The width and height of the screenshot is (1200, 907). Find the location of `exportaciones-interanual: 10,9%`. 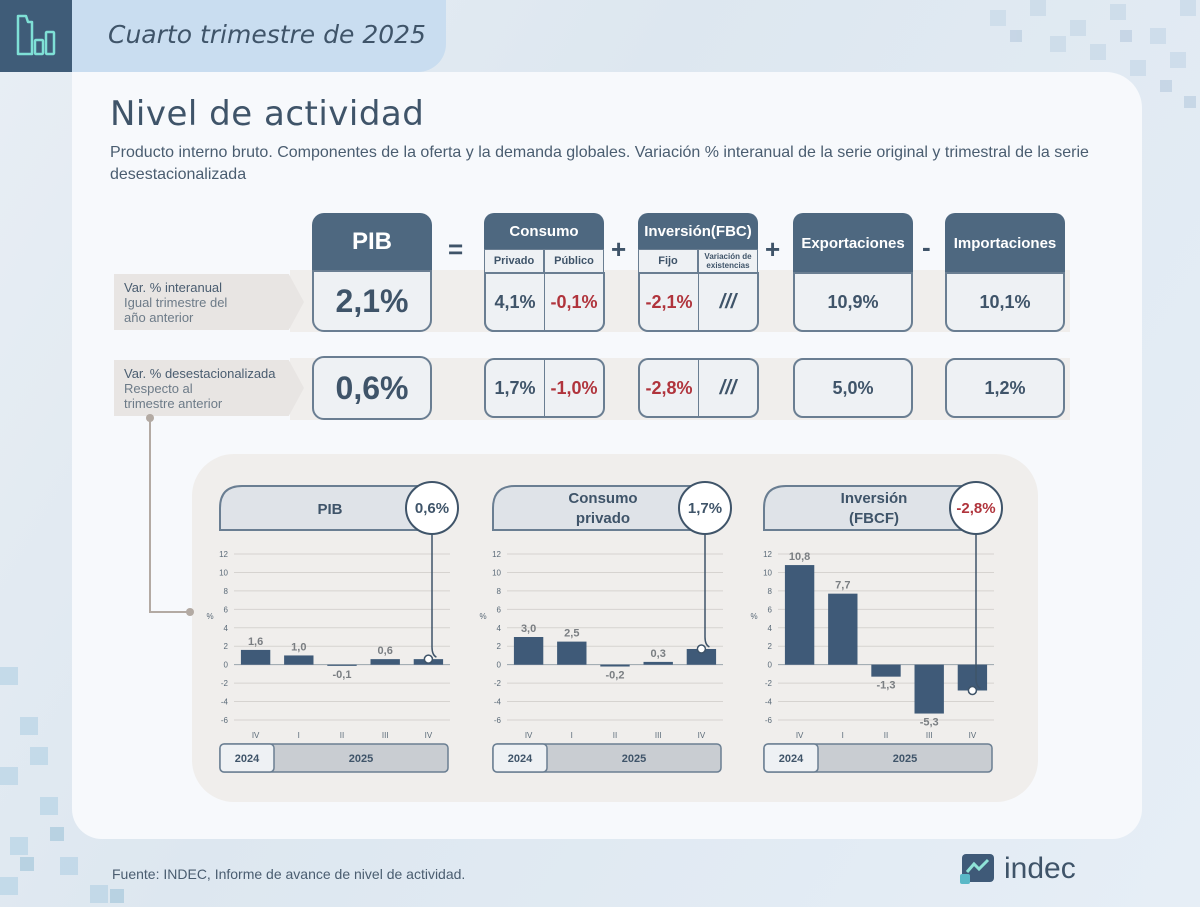

exportaciones-interanual: 10,9% is located at coordinates (853, 302).